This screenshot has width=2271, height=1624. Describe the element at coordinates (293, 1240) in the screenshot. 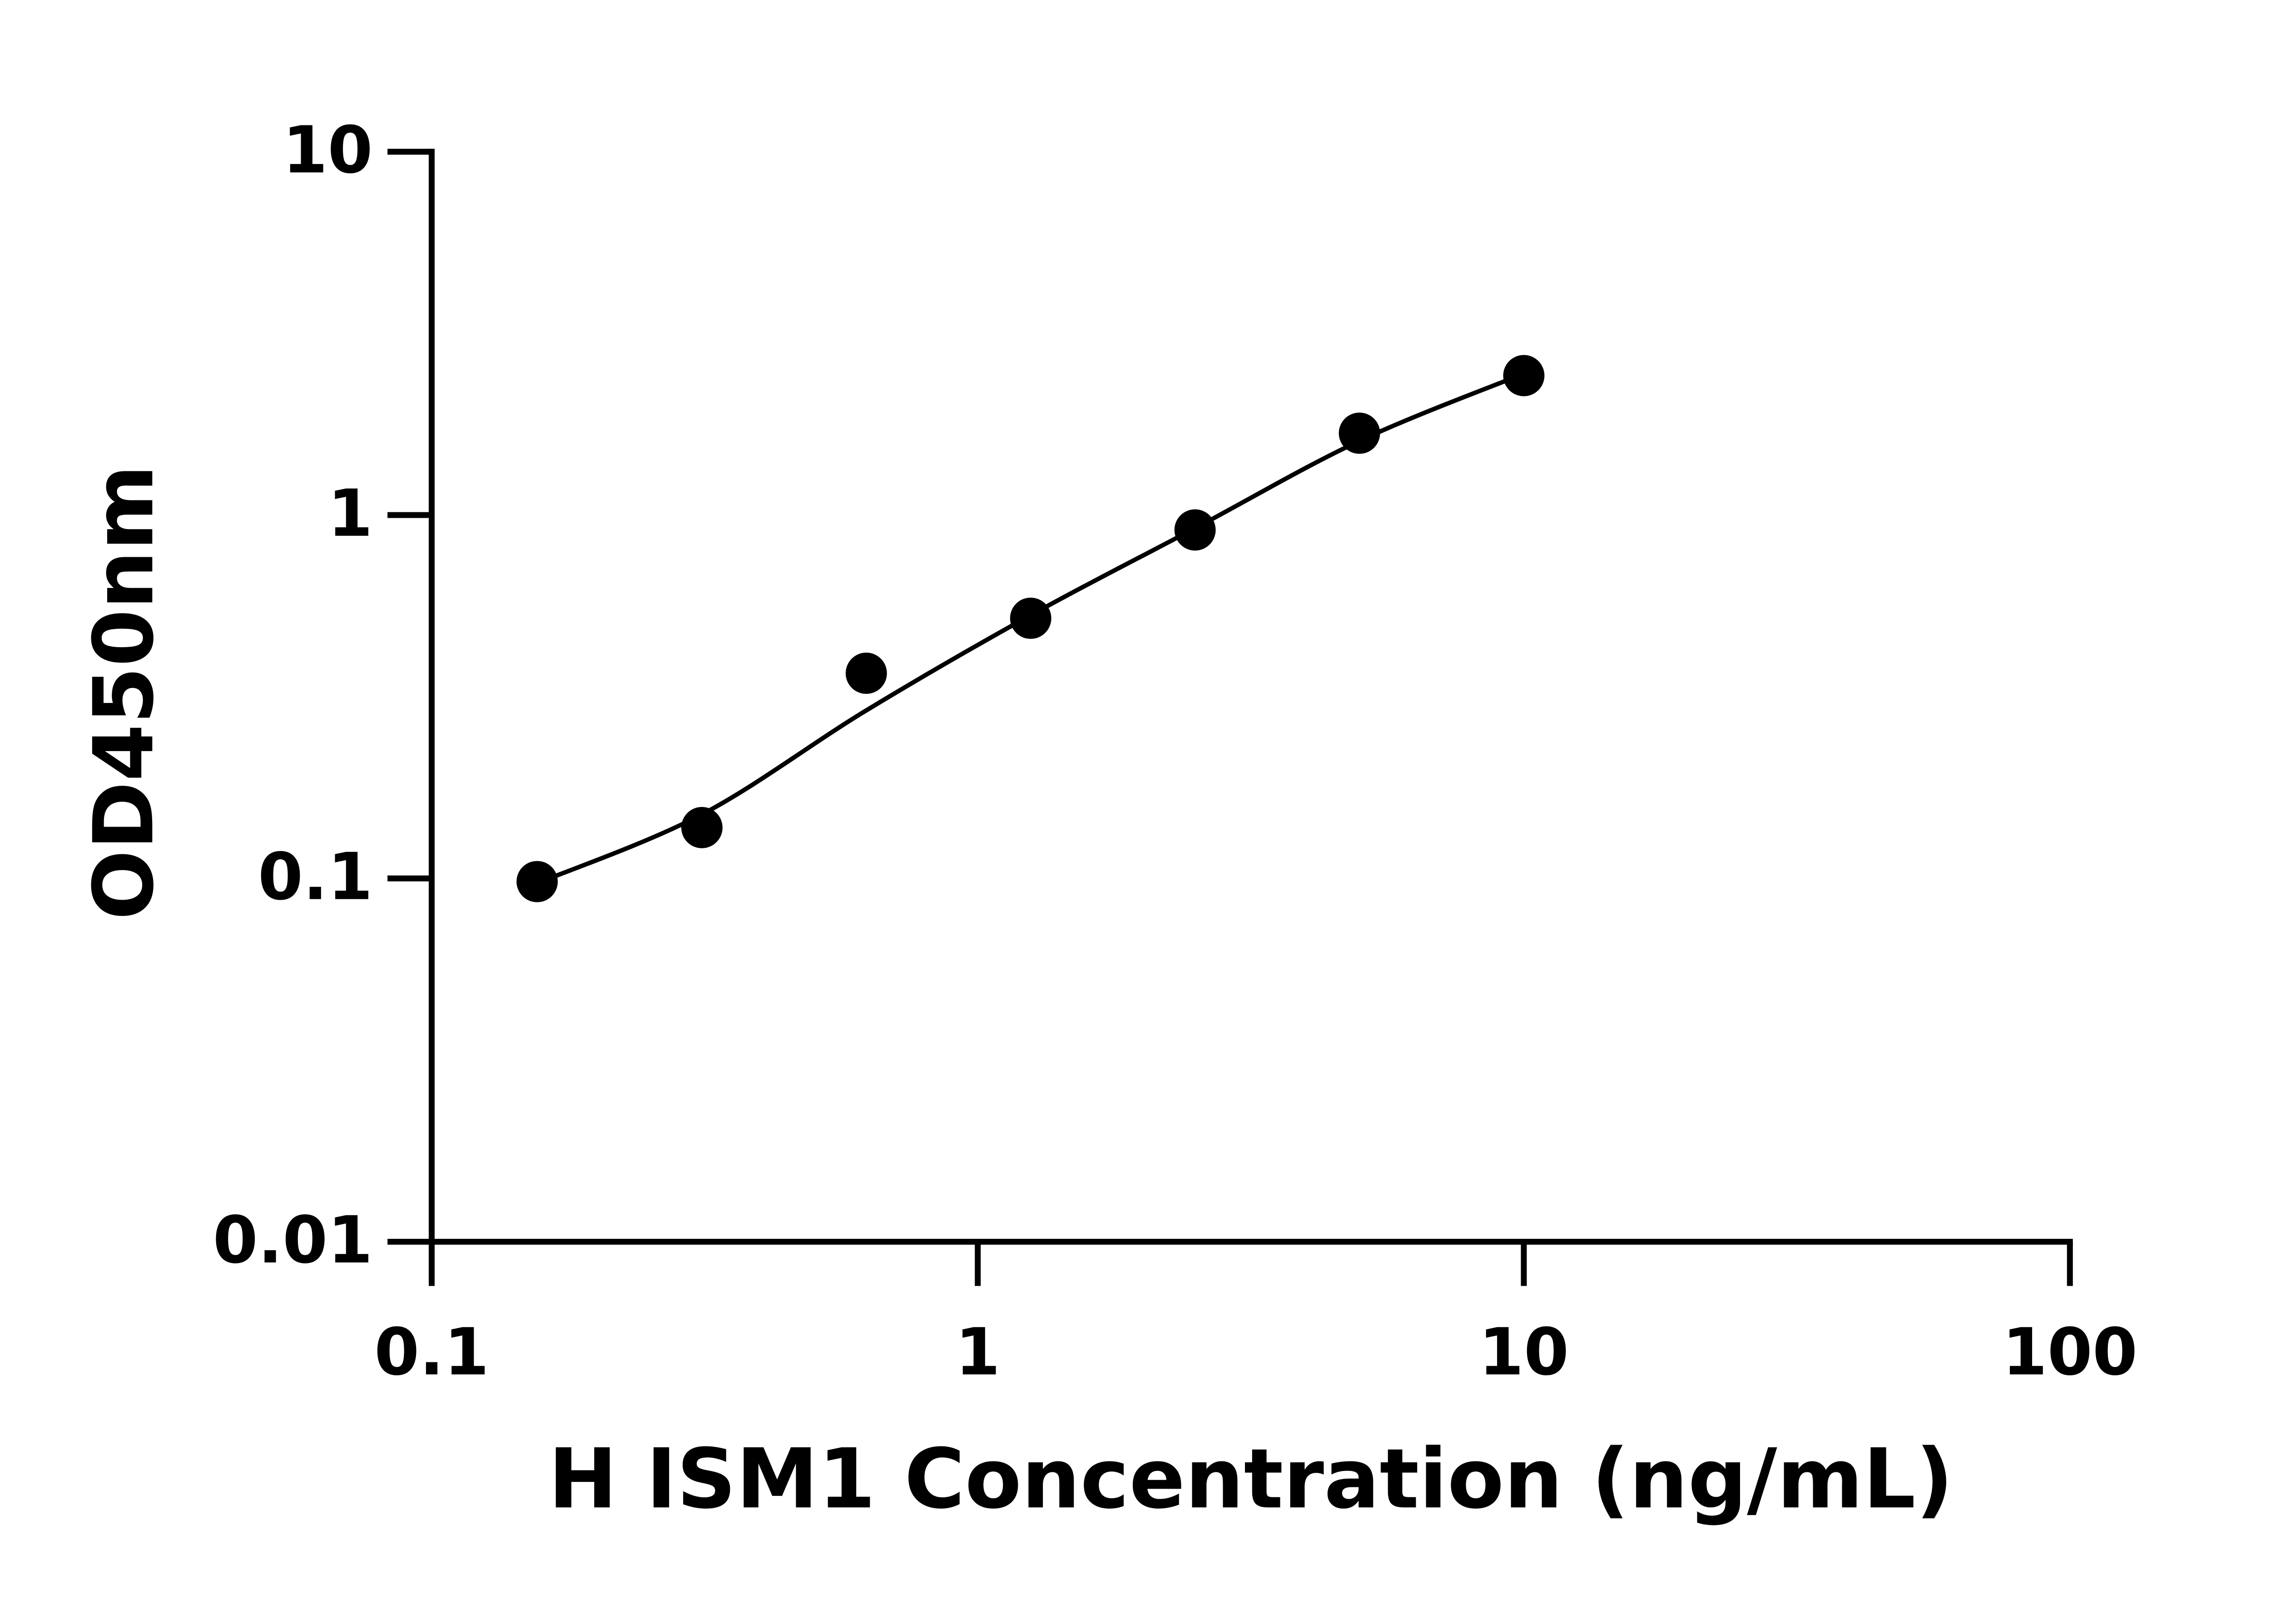

I see `y-tick-label: 0.01` at that location.